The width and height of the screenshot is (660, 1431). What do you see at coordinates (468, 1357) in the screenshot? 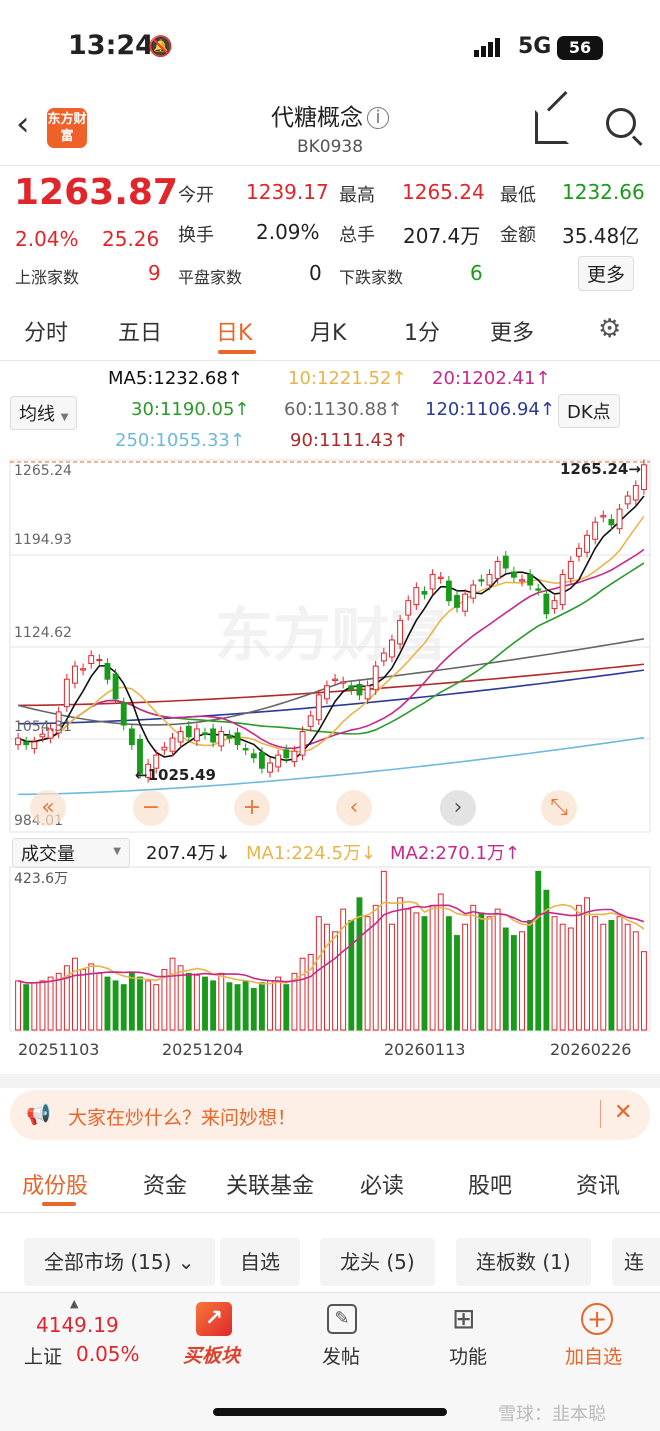
I see `functions-label: 功能` at bounding box center [468, 1357].